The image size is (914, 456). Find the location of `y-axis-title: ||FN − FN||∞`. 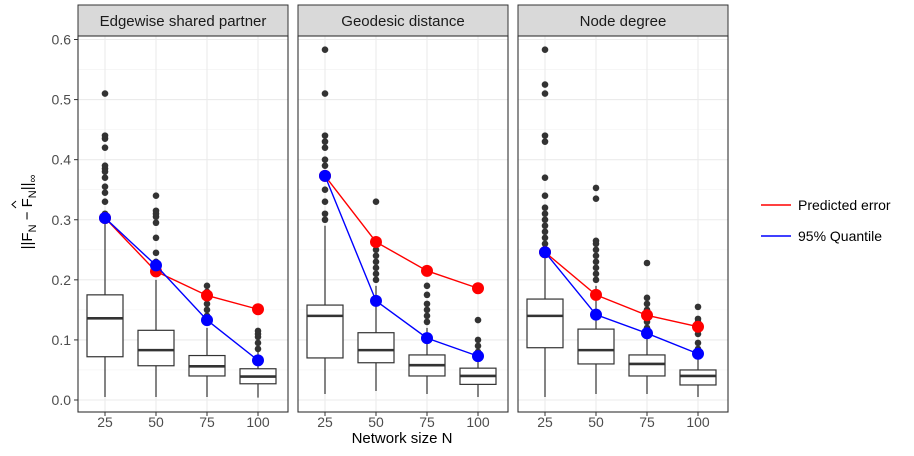

y-axis-title: ||FN − FN||∞ is located at coordinates (29, 212).